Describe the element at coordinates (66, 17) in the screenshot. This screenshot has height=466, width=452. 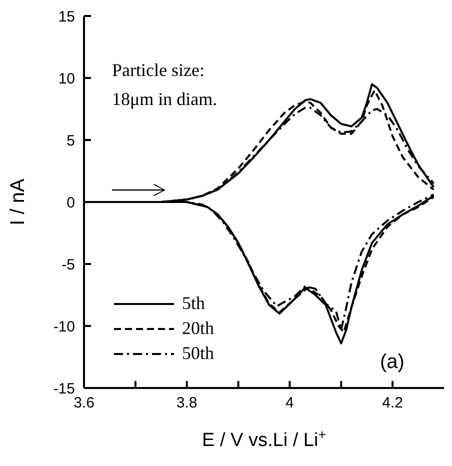
I see `y-tick-label: 15` at that location.